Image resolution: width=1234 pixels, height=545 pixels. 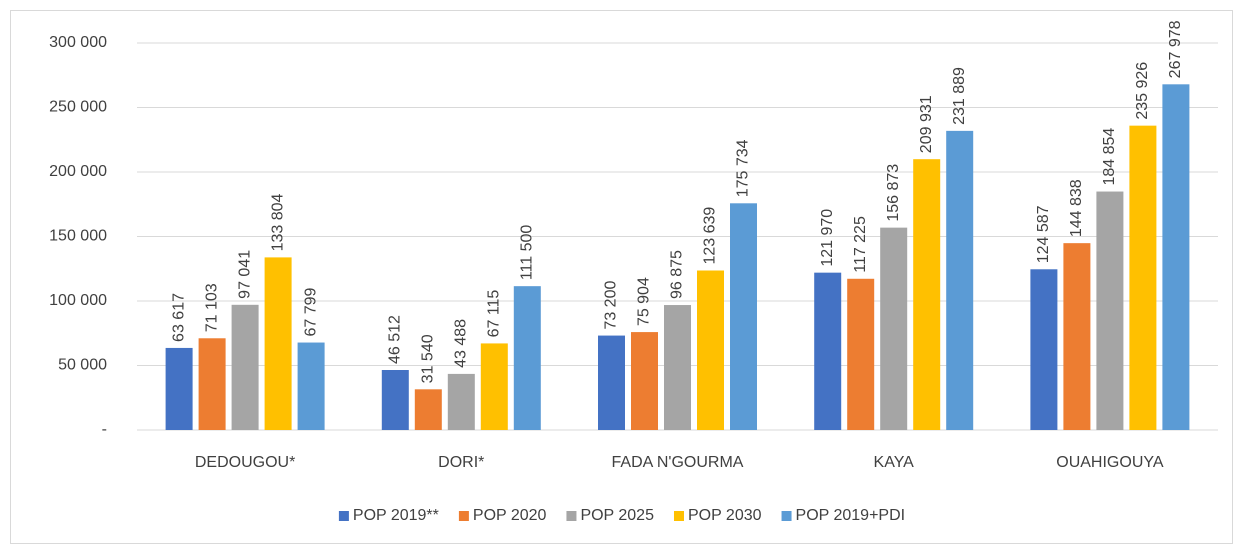 What do you see at coordinates (1175, 49) in the screenshot?
I see `data-label: 267 978` at bounding box center [1175, 49].